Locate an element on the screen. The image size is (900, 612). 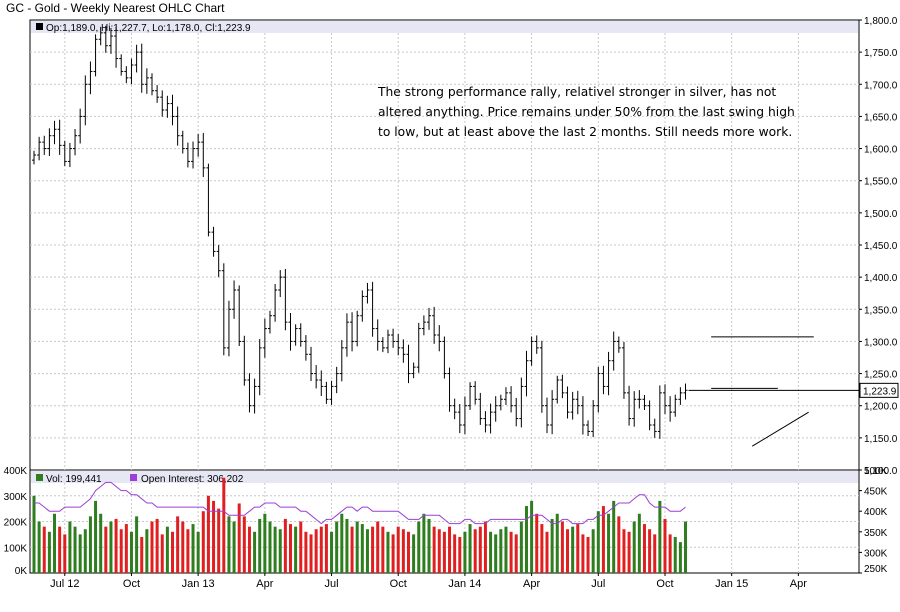
price-tick-label: 1,600.0 is located at coordinates (881, 150).